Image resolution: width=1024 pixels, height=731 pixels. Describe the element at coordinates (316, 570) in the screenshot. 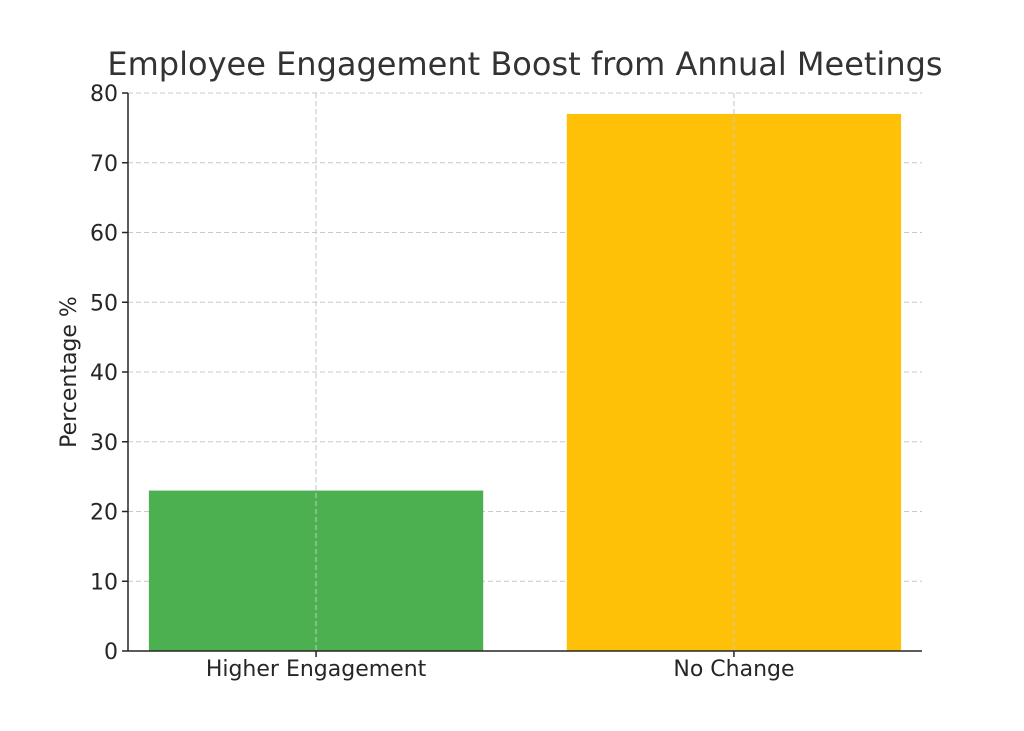

I see `bar-higher-engagement` at that location.